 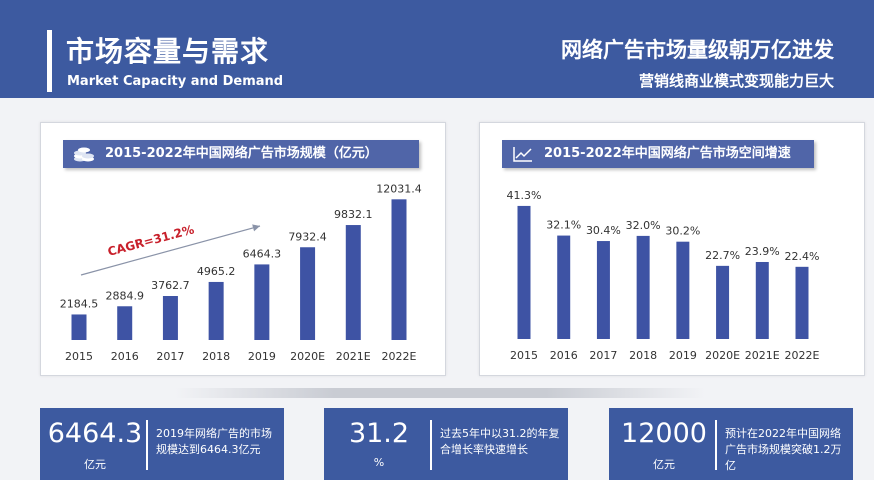 I want to click on slogan-sub: 营销线商业模式变现能力巨大, so click(x=736, y=81).